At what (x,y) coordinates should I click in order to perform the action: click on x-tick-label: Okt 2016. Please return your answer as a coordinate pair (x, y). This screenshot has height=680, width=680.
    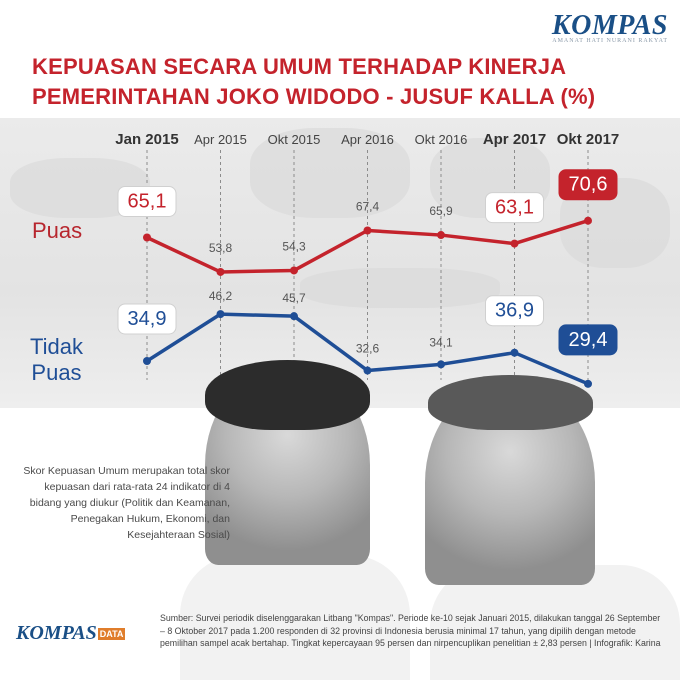
    Looking at the image, I should click on (441, 139).